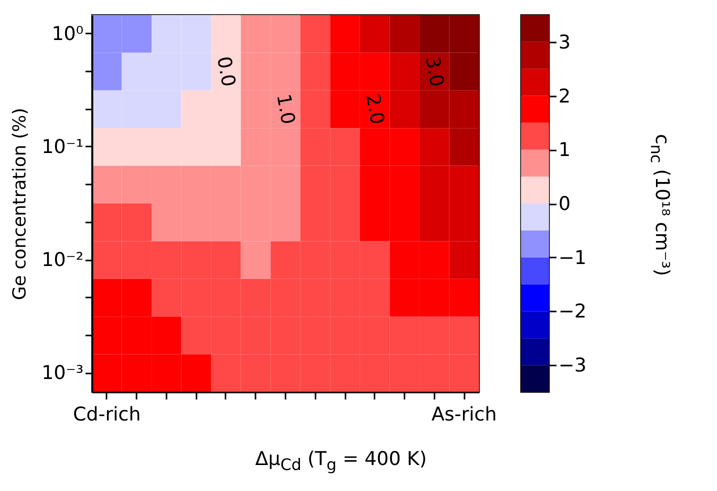 Image resolution: width=717 pixels, height=491 pixels. What do you see at coordinates (63, 147) in the screenshot?
I see `y-tick-label: 10⁻¹` at bounding box center [63, 147].